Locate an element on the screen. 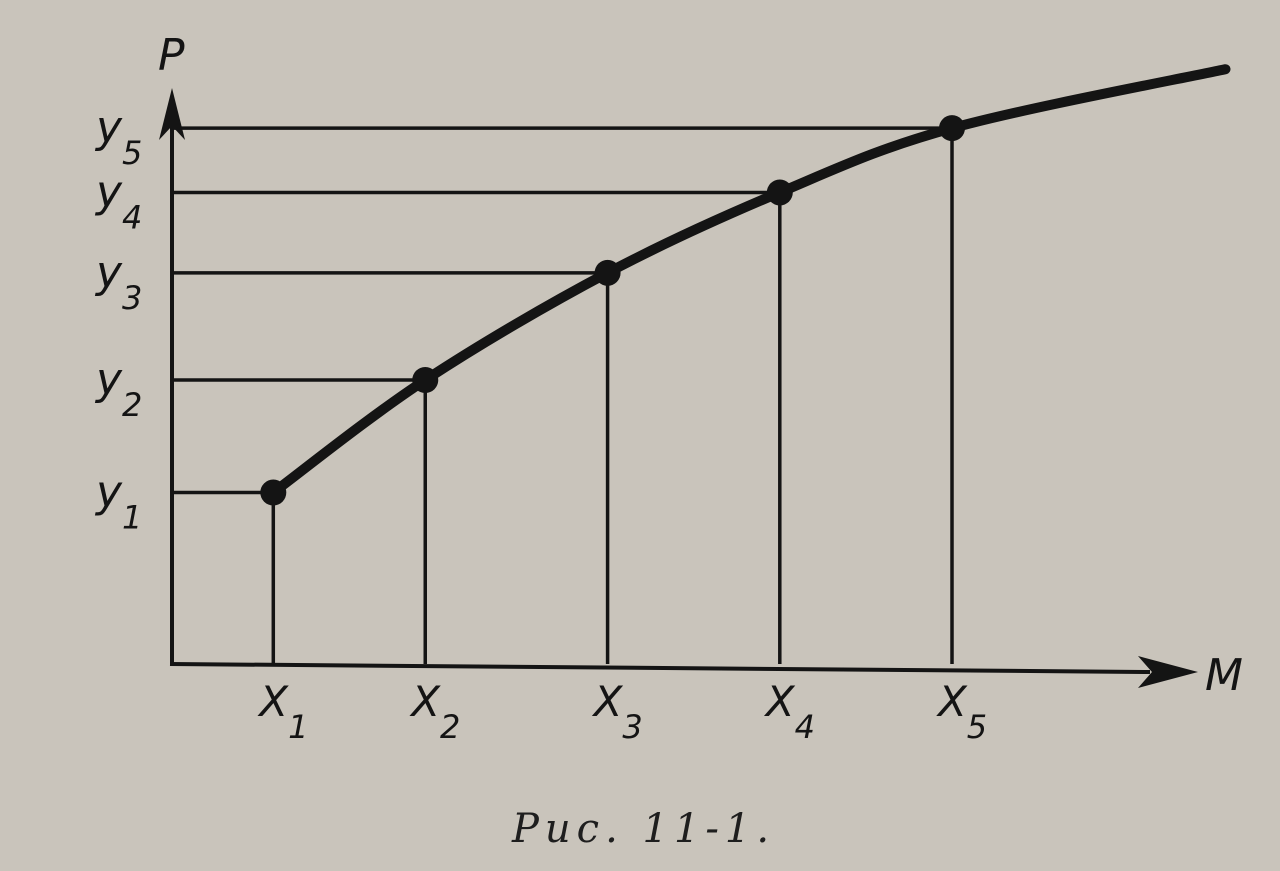 The width and height of the screenshot is (1280, 871). figure-caption: Рис. 11-1. is located at coordinates (643, 829).